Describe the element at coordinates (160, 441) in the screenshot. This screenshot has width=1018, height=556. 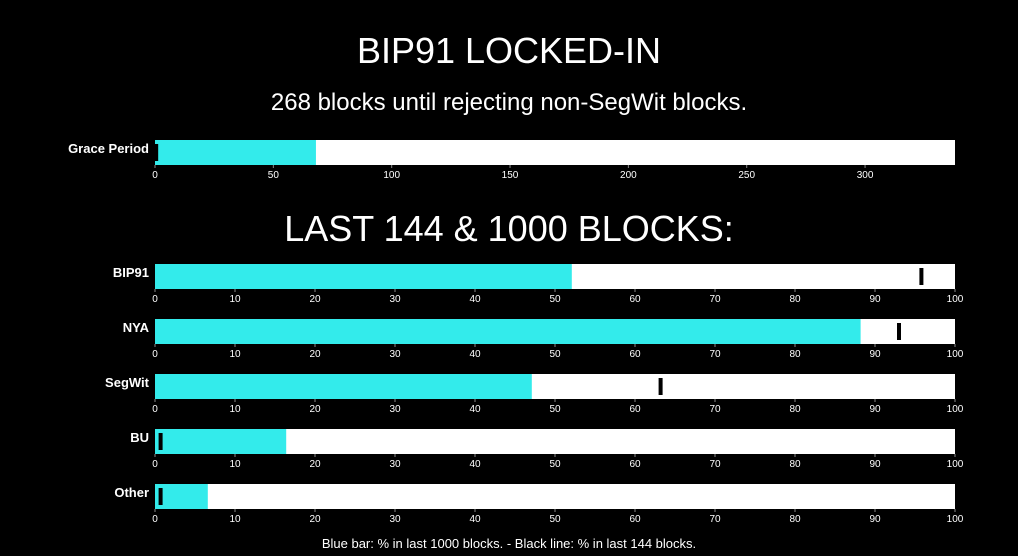
I see `marker-line-bu` at that location.